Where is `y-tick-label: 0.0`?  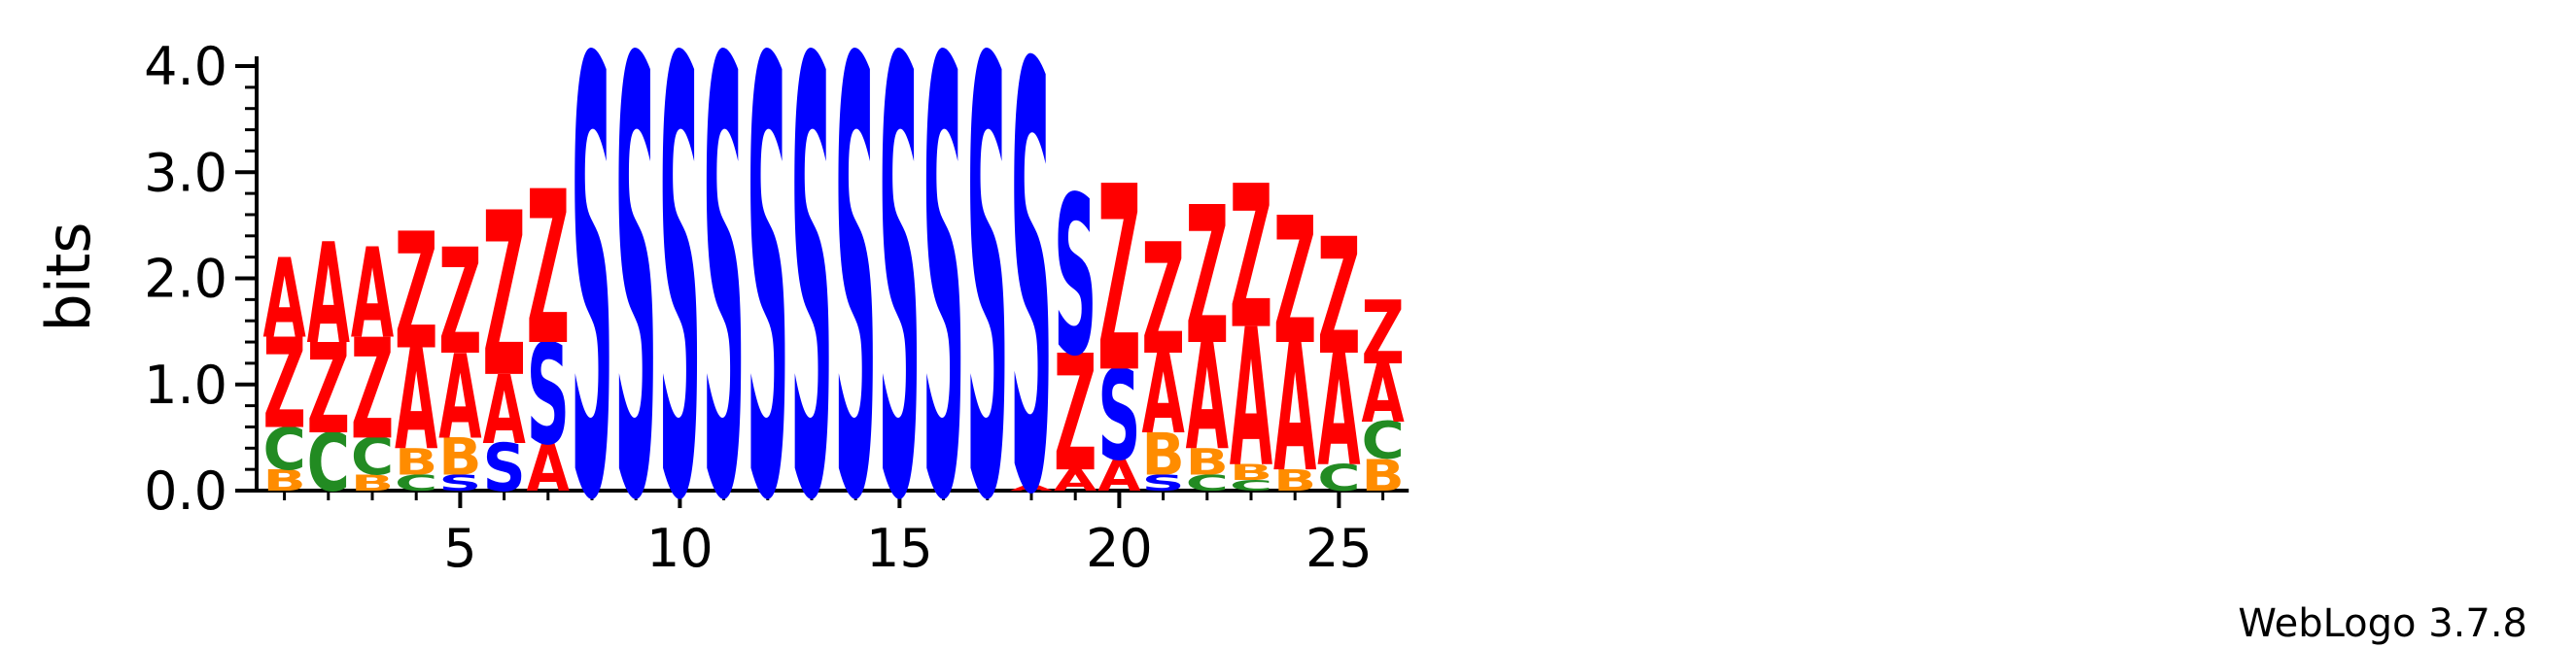
y-tick-label: 0.0 is located at coordinates (186, 491).